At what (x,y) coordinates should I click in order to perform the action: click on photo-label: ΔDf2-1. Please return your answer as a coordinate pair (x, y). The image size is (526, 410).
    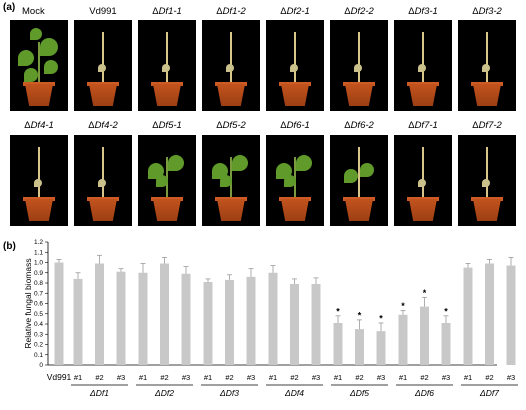
    Looking at the image, I should click on (295, 11).